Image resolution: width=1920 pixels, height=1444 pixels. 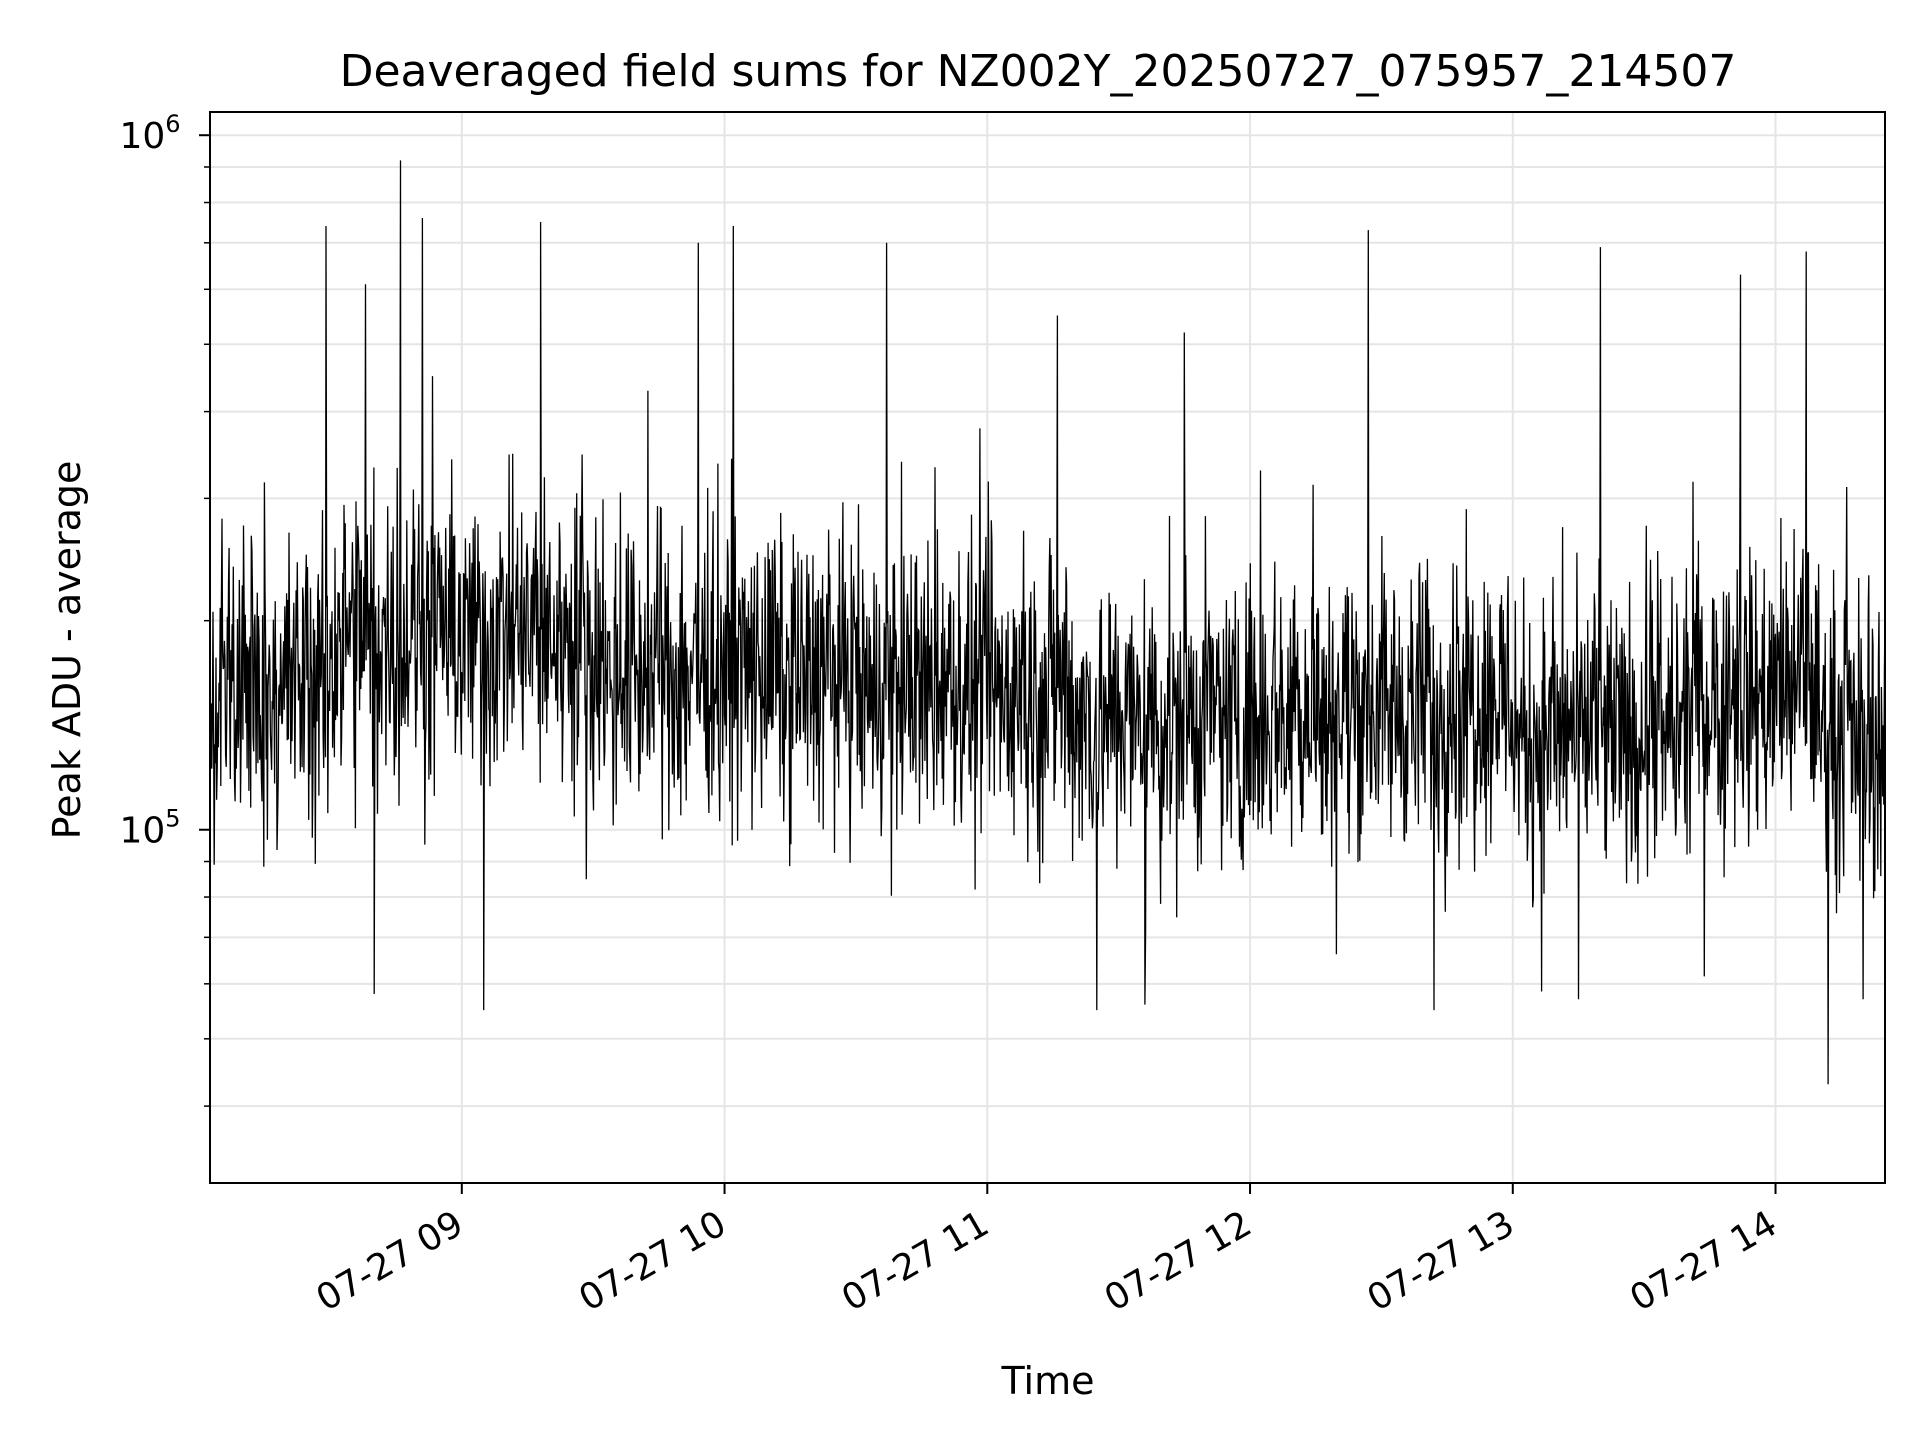 What do you see at coordinates (1441, 1261) in the screenshot?
I see `x-tick-label: 07-27 13` at bounding box center [1441, 1261].